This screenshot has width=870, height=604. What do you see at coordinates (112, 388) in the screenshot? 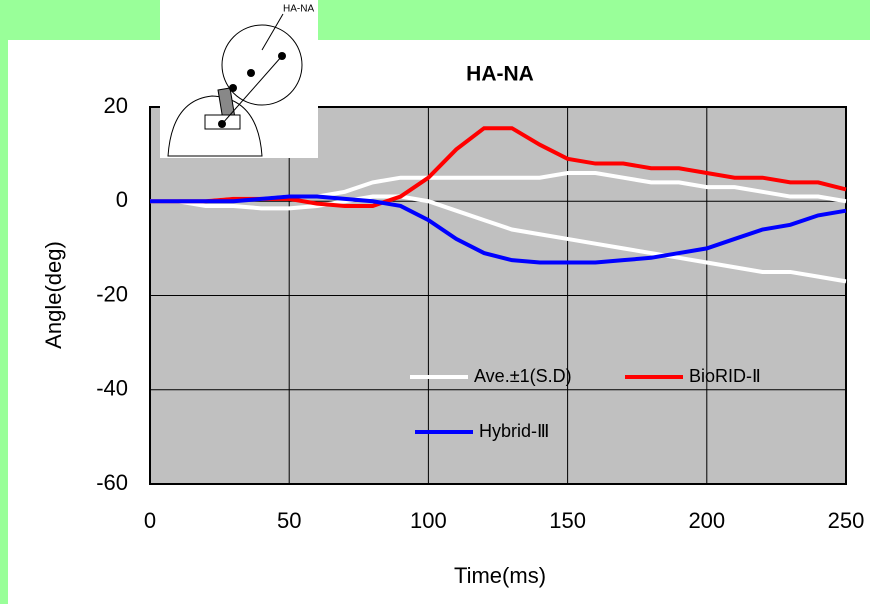
I see `y-tick-label: -40` at bounding box center [112, 388].